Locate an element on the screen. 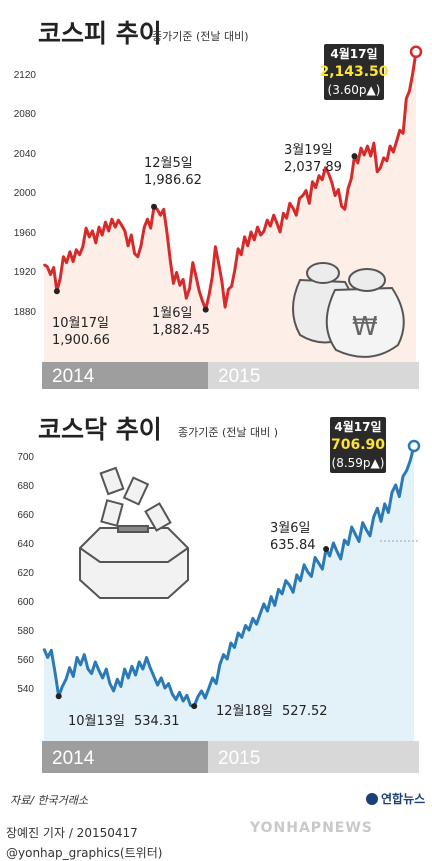 The height and width of the screenshot is (861, 432). kosdaq-y-tick: 680 is located at coordinates (25, 486).